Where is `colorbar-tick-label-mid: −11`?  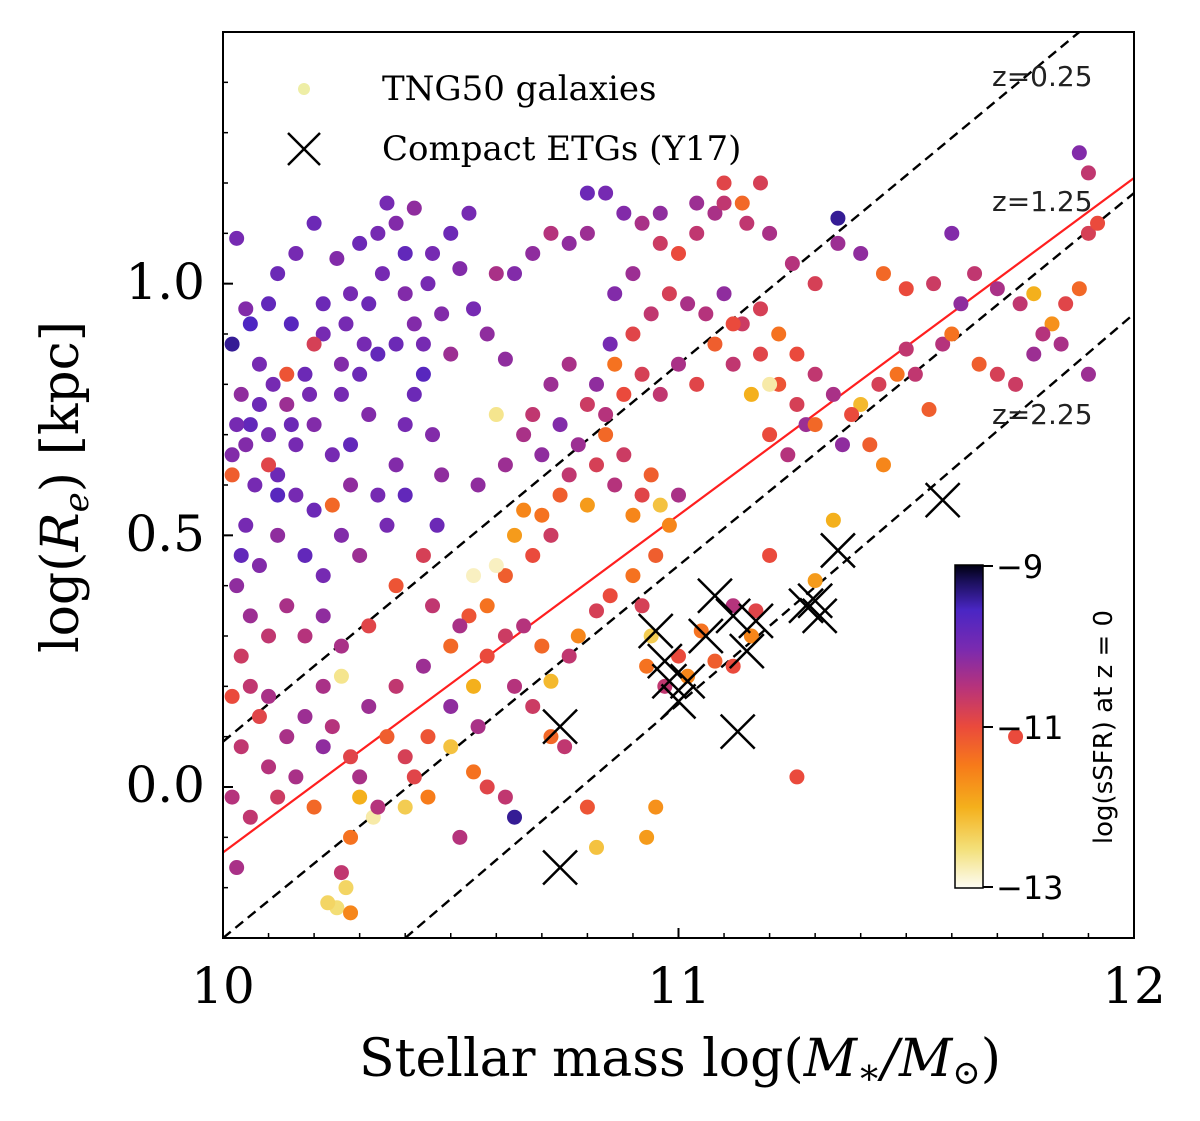 colorbar-tick-label-mid: −11 is located at coordinates (1030, 728).